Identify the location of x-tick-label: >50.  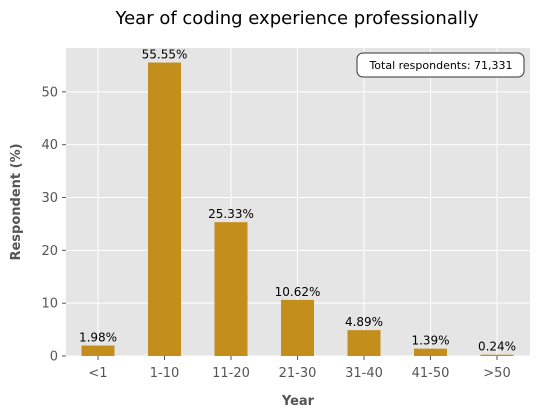
(496, 373).